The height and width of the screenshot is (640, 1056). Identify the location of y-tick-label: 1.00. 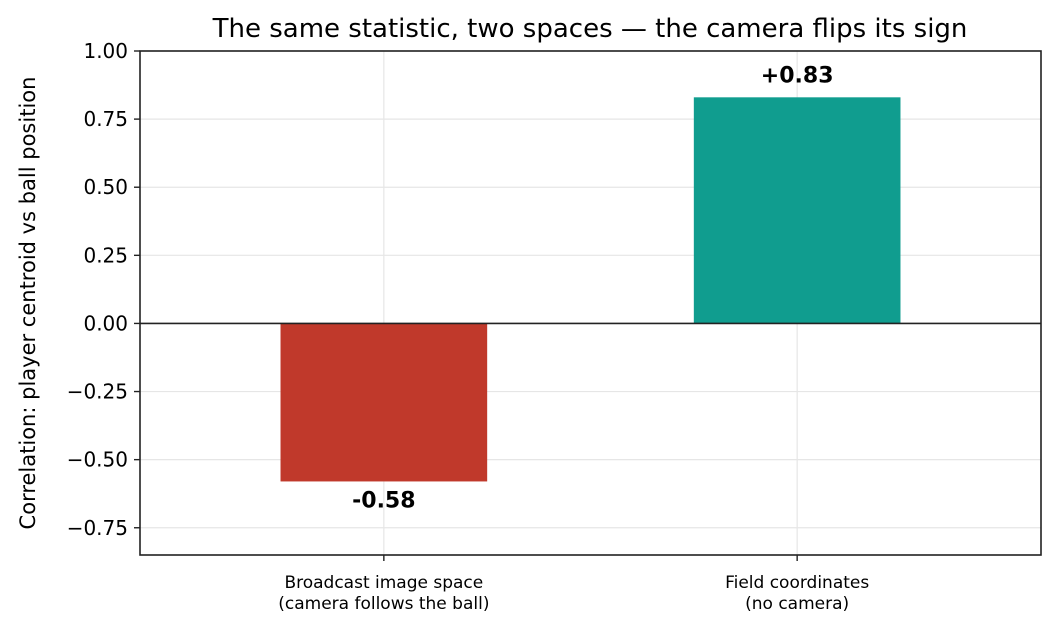
(105, 51).